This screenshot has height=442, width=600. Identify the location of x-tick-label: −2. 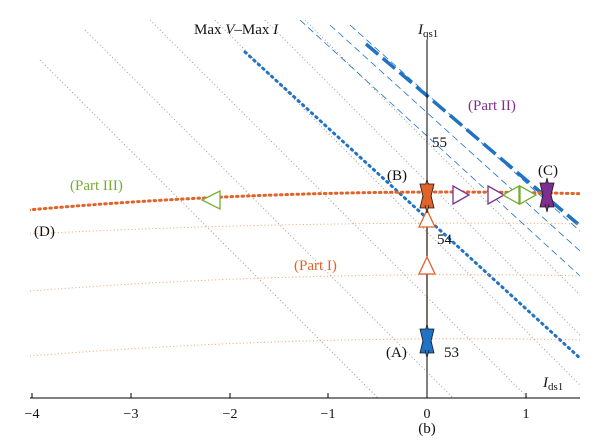
(230, 414).